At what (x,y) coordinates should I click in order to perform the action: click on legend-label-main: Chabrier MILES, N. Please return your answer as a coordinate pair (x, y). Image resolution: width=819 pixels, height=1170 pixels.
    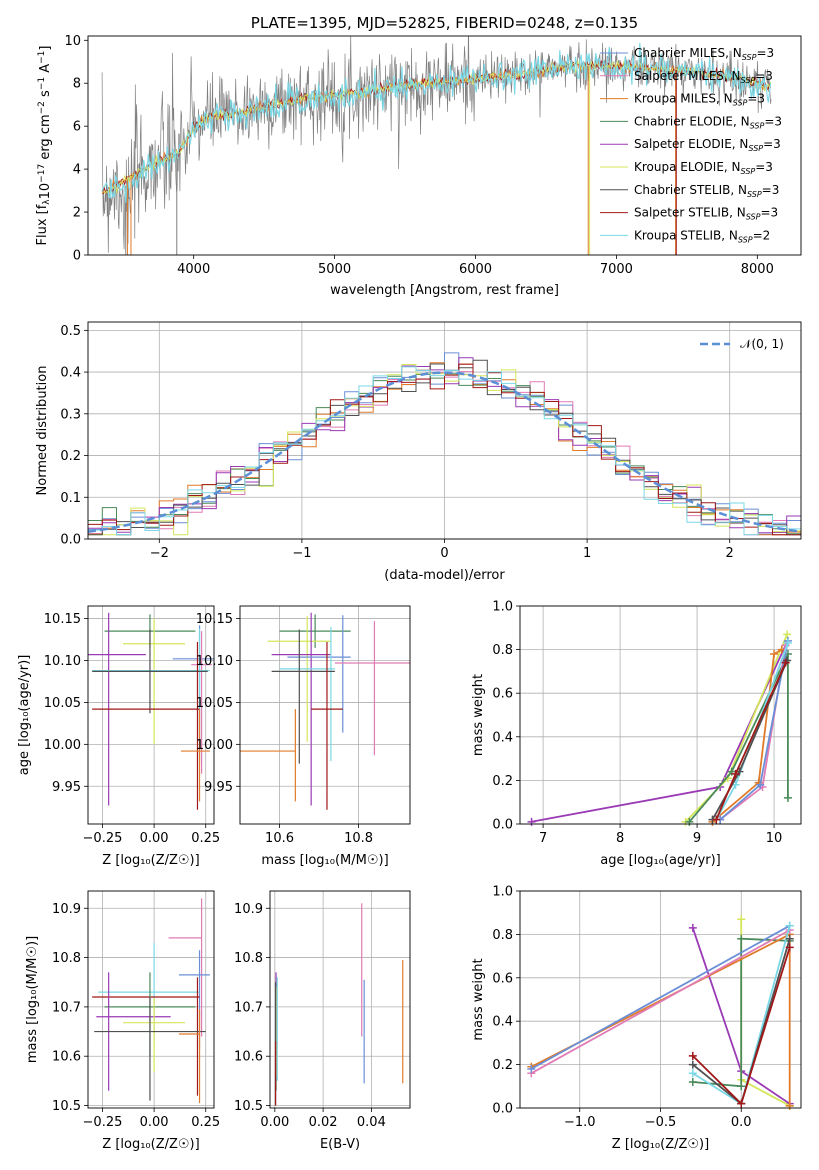
    Looking at the image, I should click on (688, 53).